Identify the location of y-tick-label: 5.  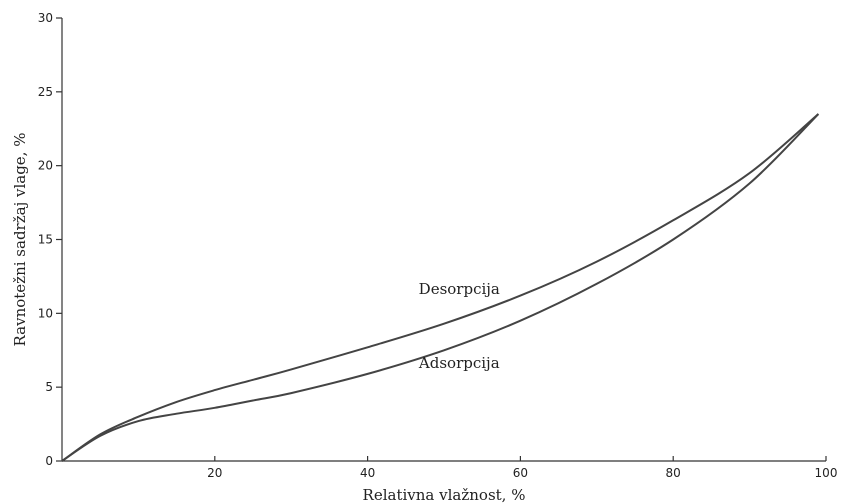
(49, 387).